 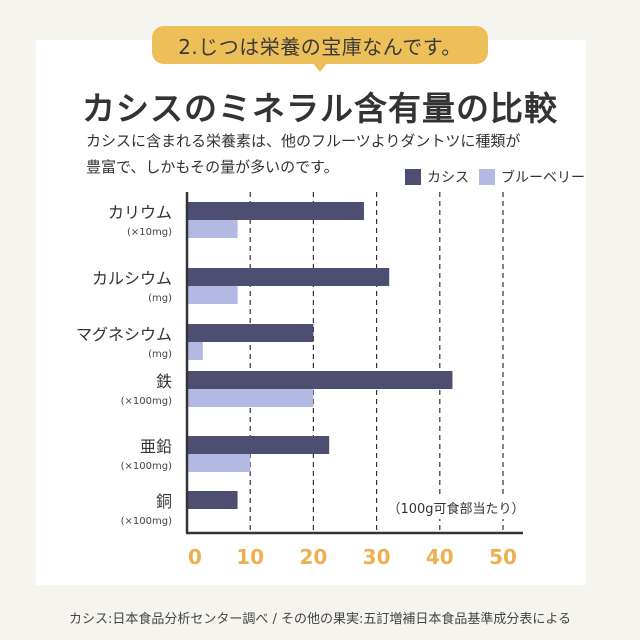 What do you see at coordinates (320, 108) in the screenshot?
I see `chart-title: カシスのミネラル含有量の比較` at bounding box center [320, 108].